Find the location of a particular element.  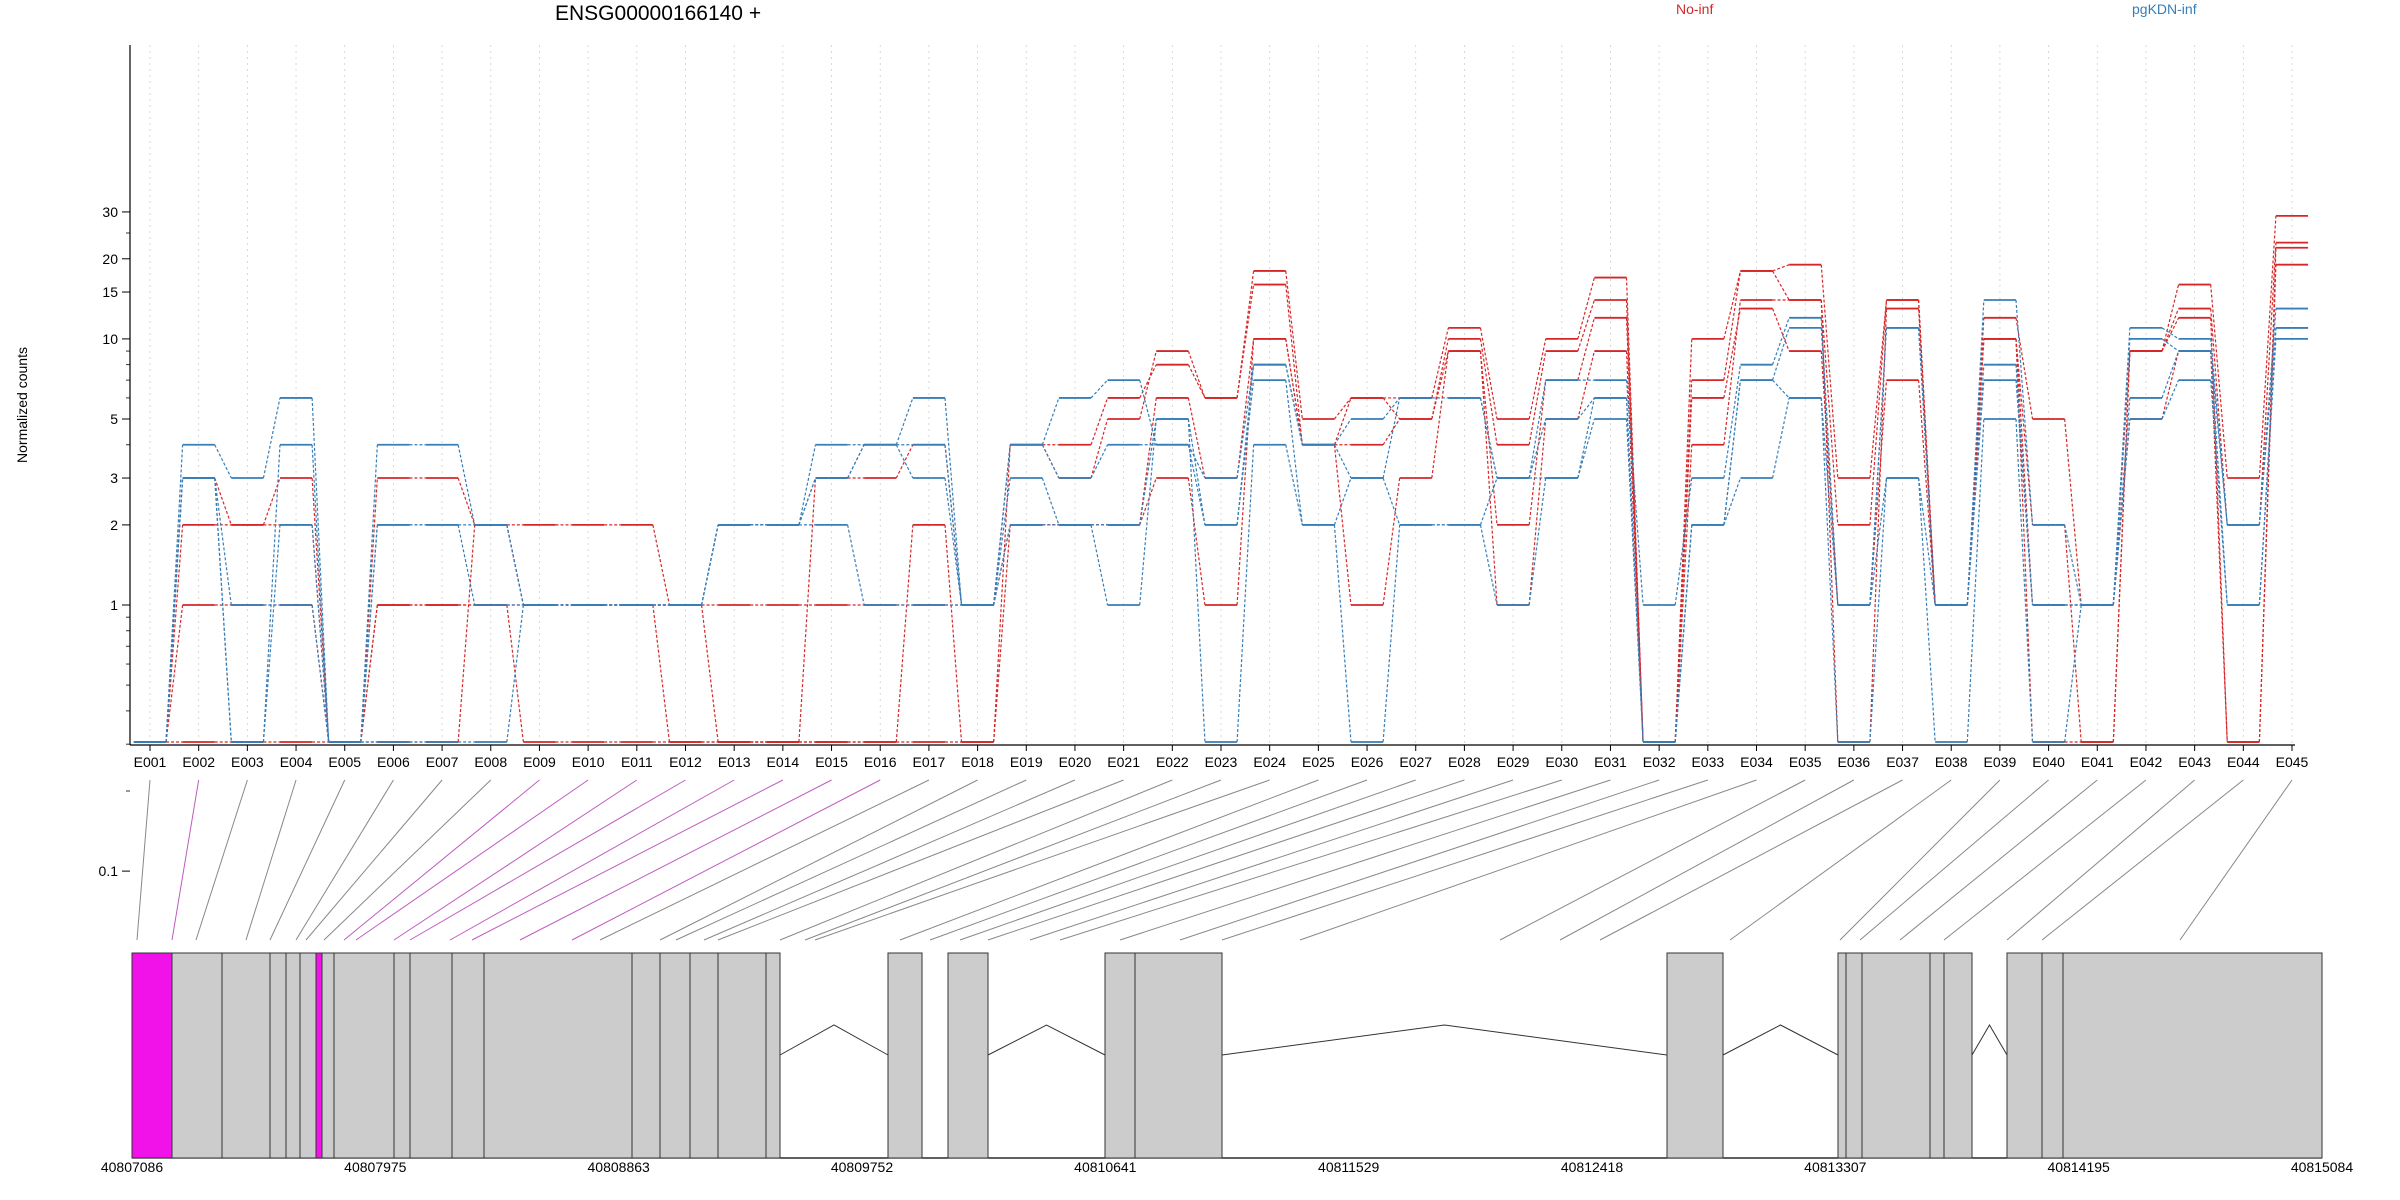

x-tick-label: E023 is located at coordinates (1221, 762).